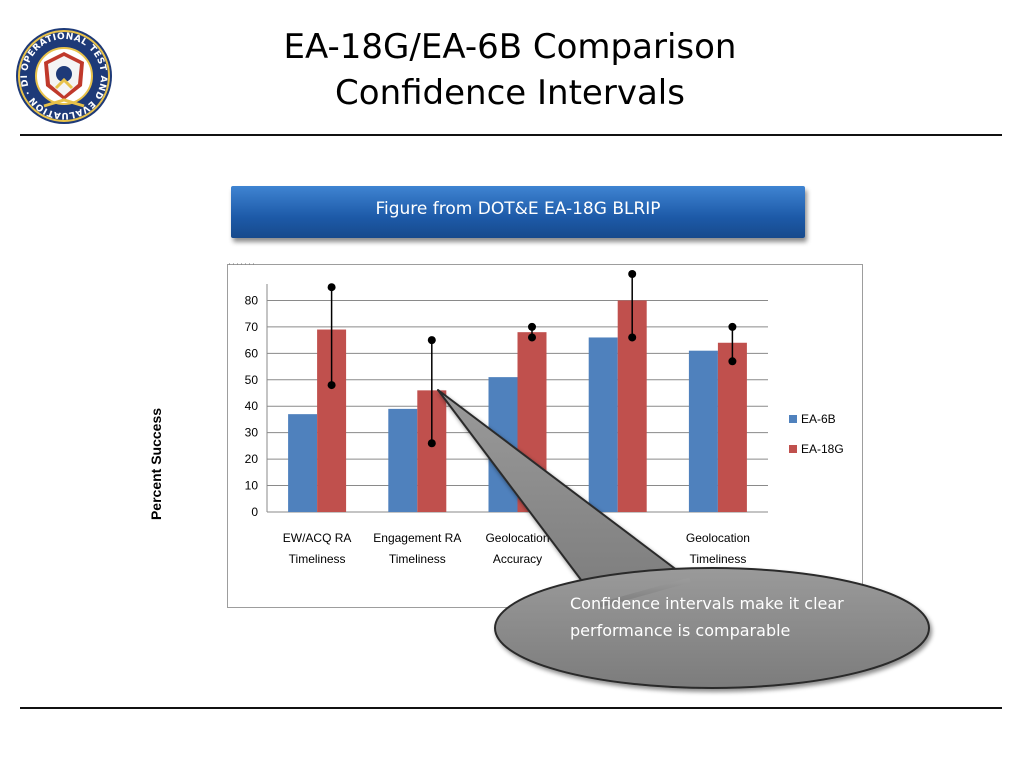  I want to click on callout-ellipse, so click(712, 628).